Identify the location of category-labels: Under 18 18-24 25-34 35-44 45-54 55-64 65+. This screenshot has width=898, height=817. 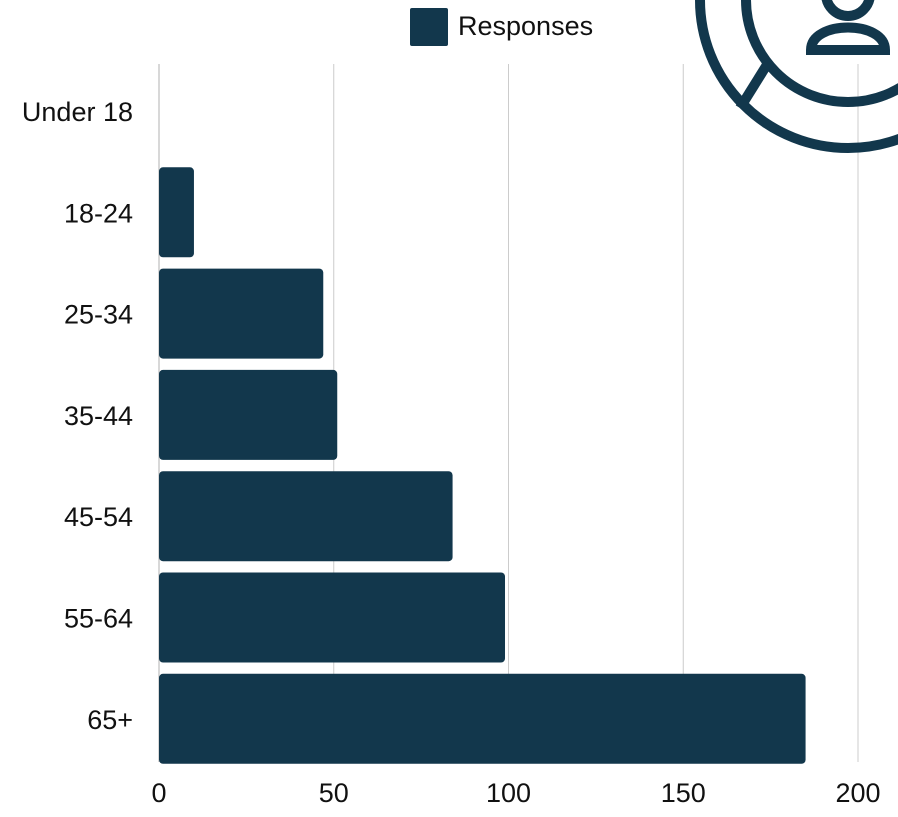
(77, 416).